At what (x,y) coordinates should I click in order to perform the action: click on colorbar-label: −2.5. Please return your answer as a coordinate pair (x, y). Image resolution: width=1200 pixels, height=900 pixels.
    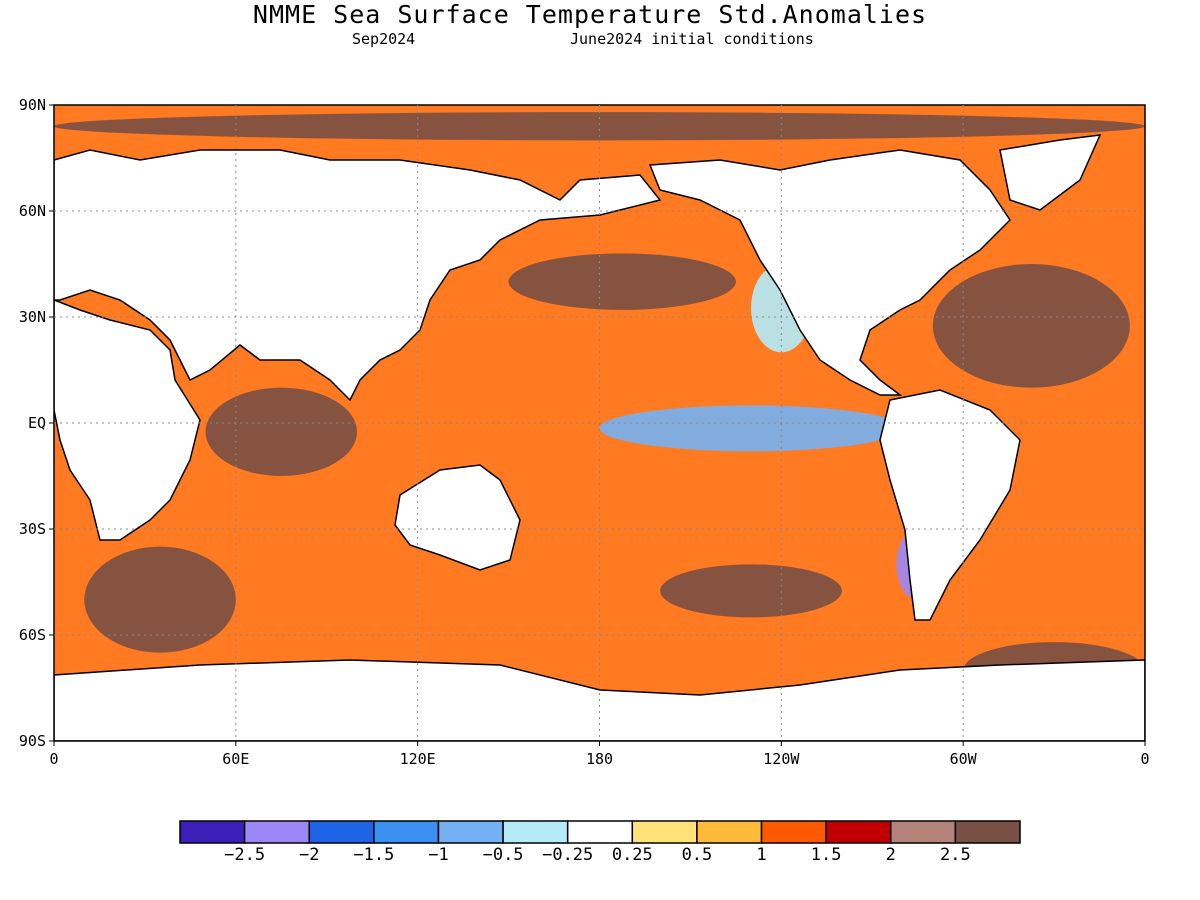
    Looking at the image, I should click on (244, 855).